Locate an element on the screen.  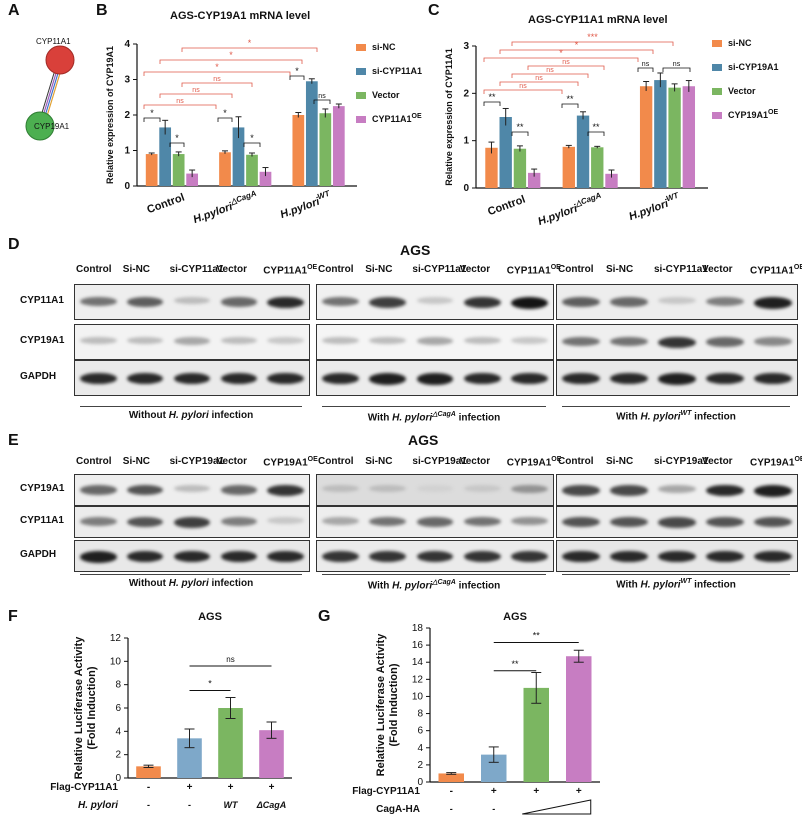
significance-label: *** is located at coordinates (592, 37).